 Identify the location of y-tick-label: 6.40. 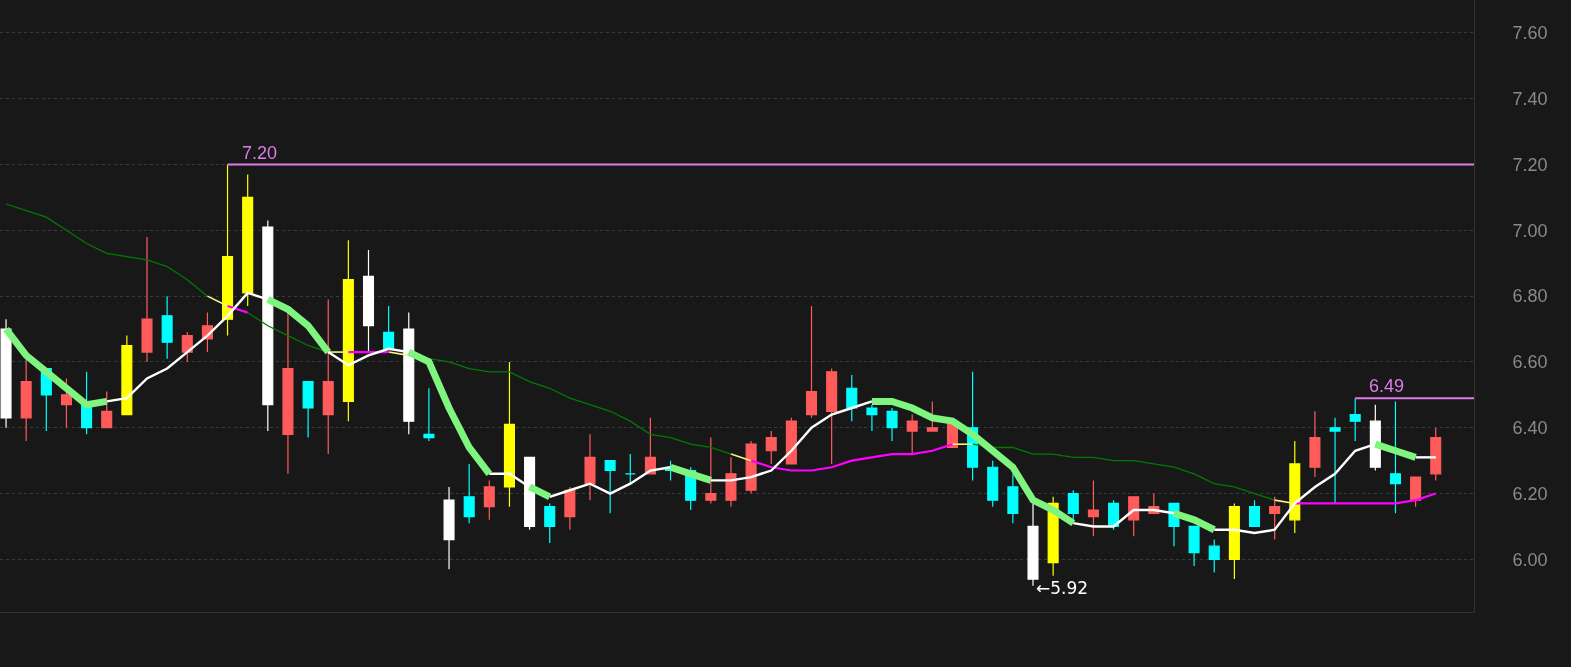
(1530, 428).